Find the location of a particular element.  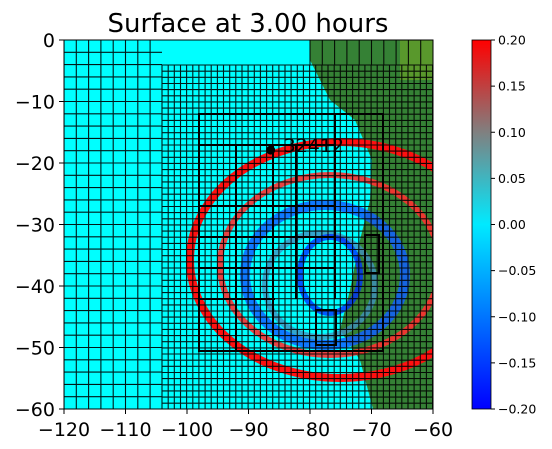

y-tick-label: −30 is located at coordinates (35, 226).